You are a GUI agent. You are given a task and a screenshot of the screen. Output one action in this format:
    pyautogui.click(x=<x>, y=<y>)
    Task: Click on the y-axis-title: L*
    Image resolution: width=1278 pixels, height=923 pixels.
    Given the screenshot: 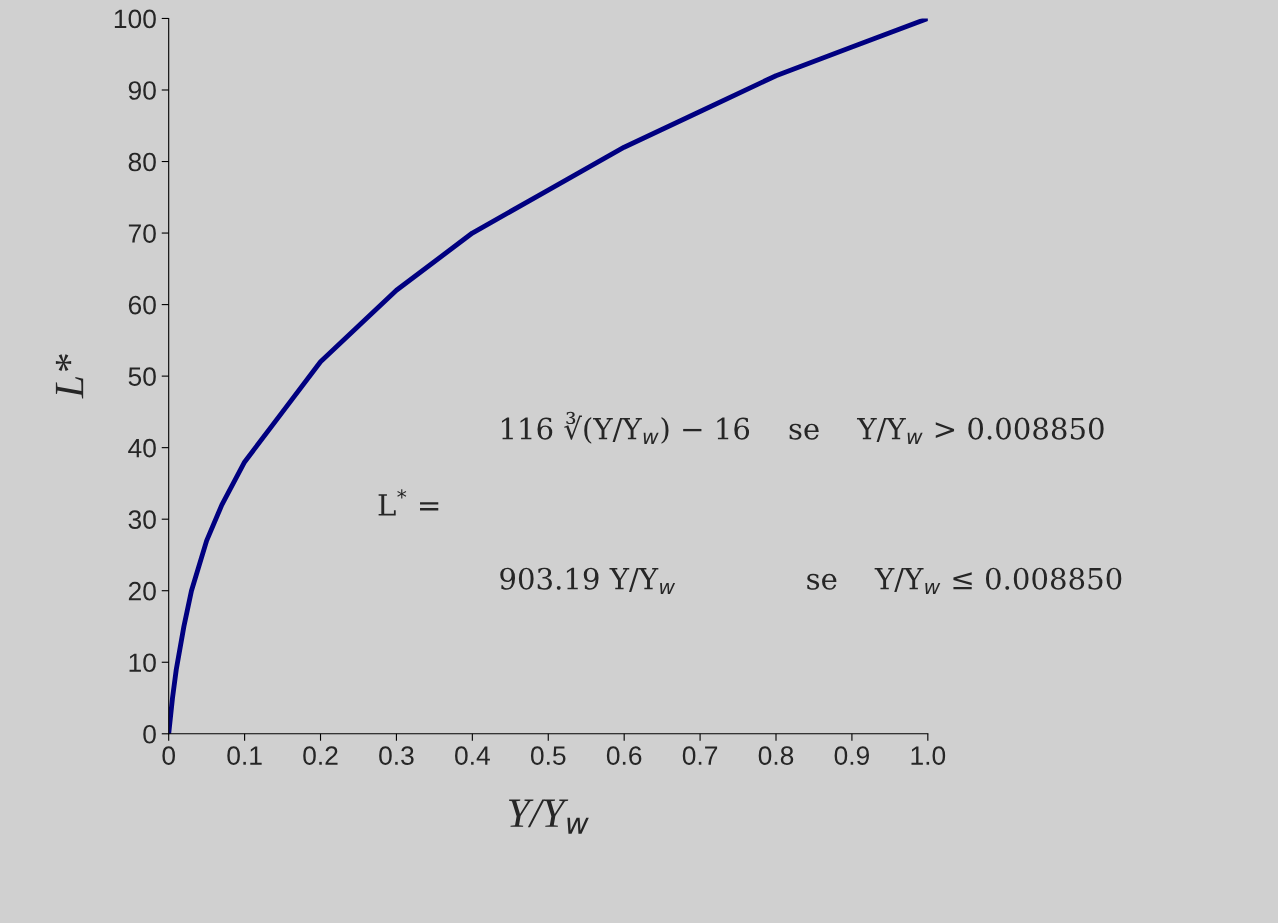 What is the action you would take?
    pyautogui.click(x=69, y=376)
    